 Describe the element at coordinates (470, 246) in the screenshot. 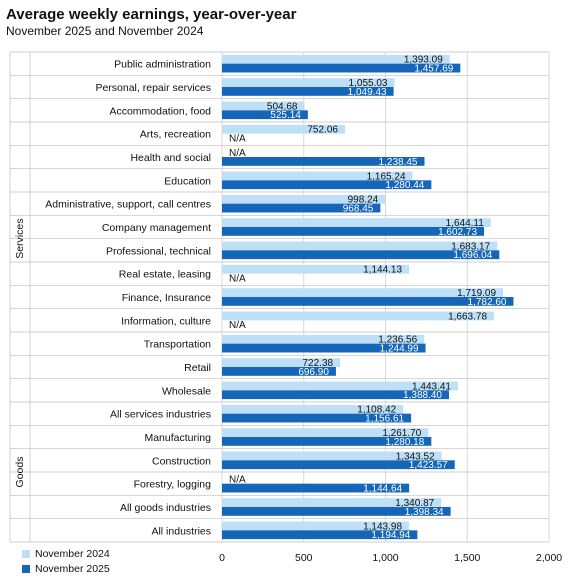

I see `data-label: 1,683.17` at that location.